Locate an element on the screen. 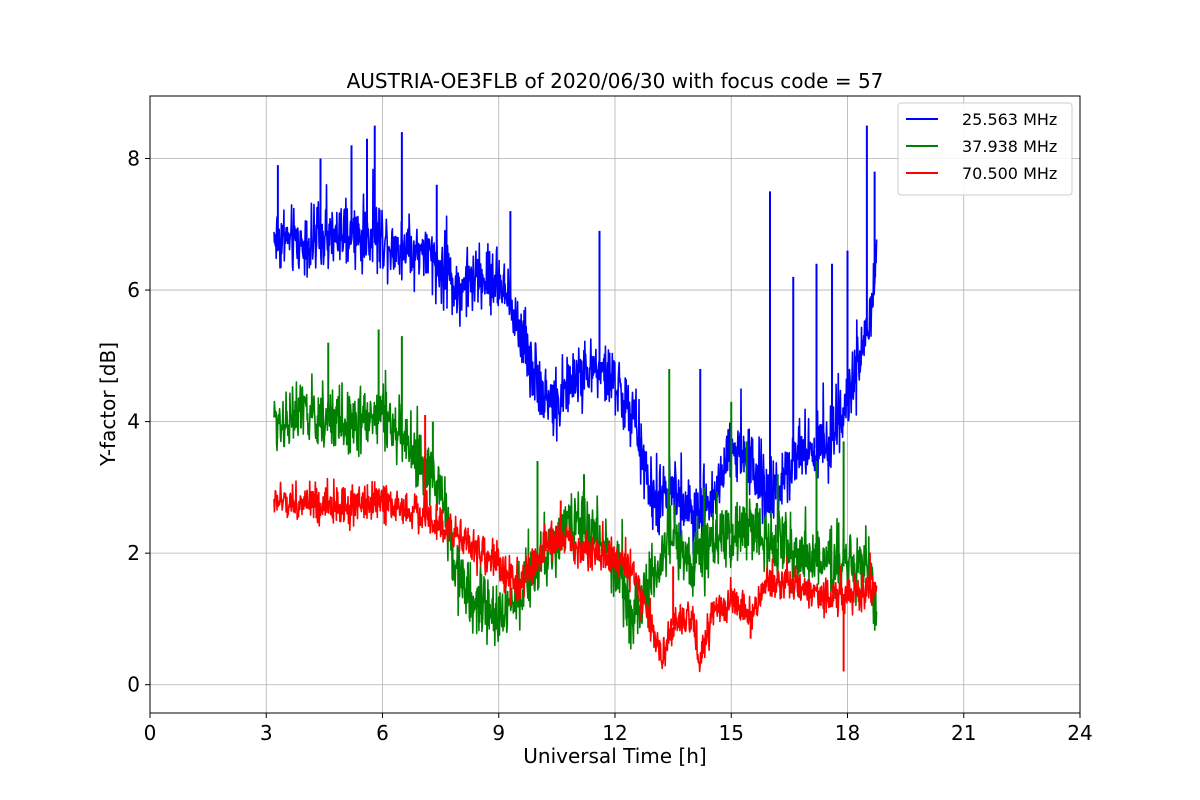 The height and width of the screenshot is (800, 1200). legend-label: 37.938 MHz is located at coordinates (1009, 146).